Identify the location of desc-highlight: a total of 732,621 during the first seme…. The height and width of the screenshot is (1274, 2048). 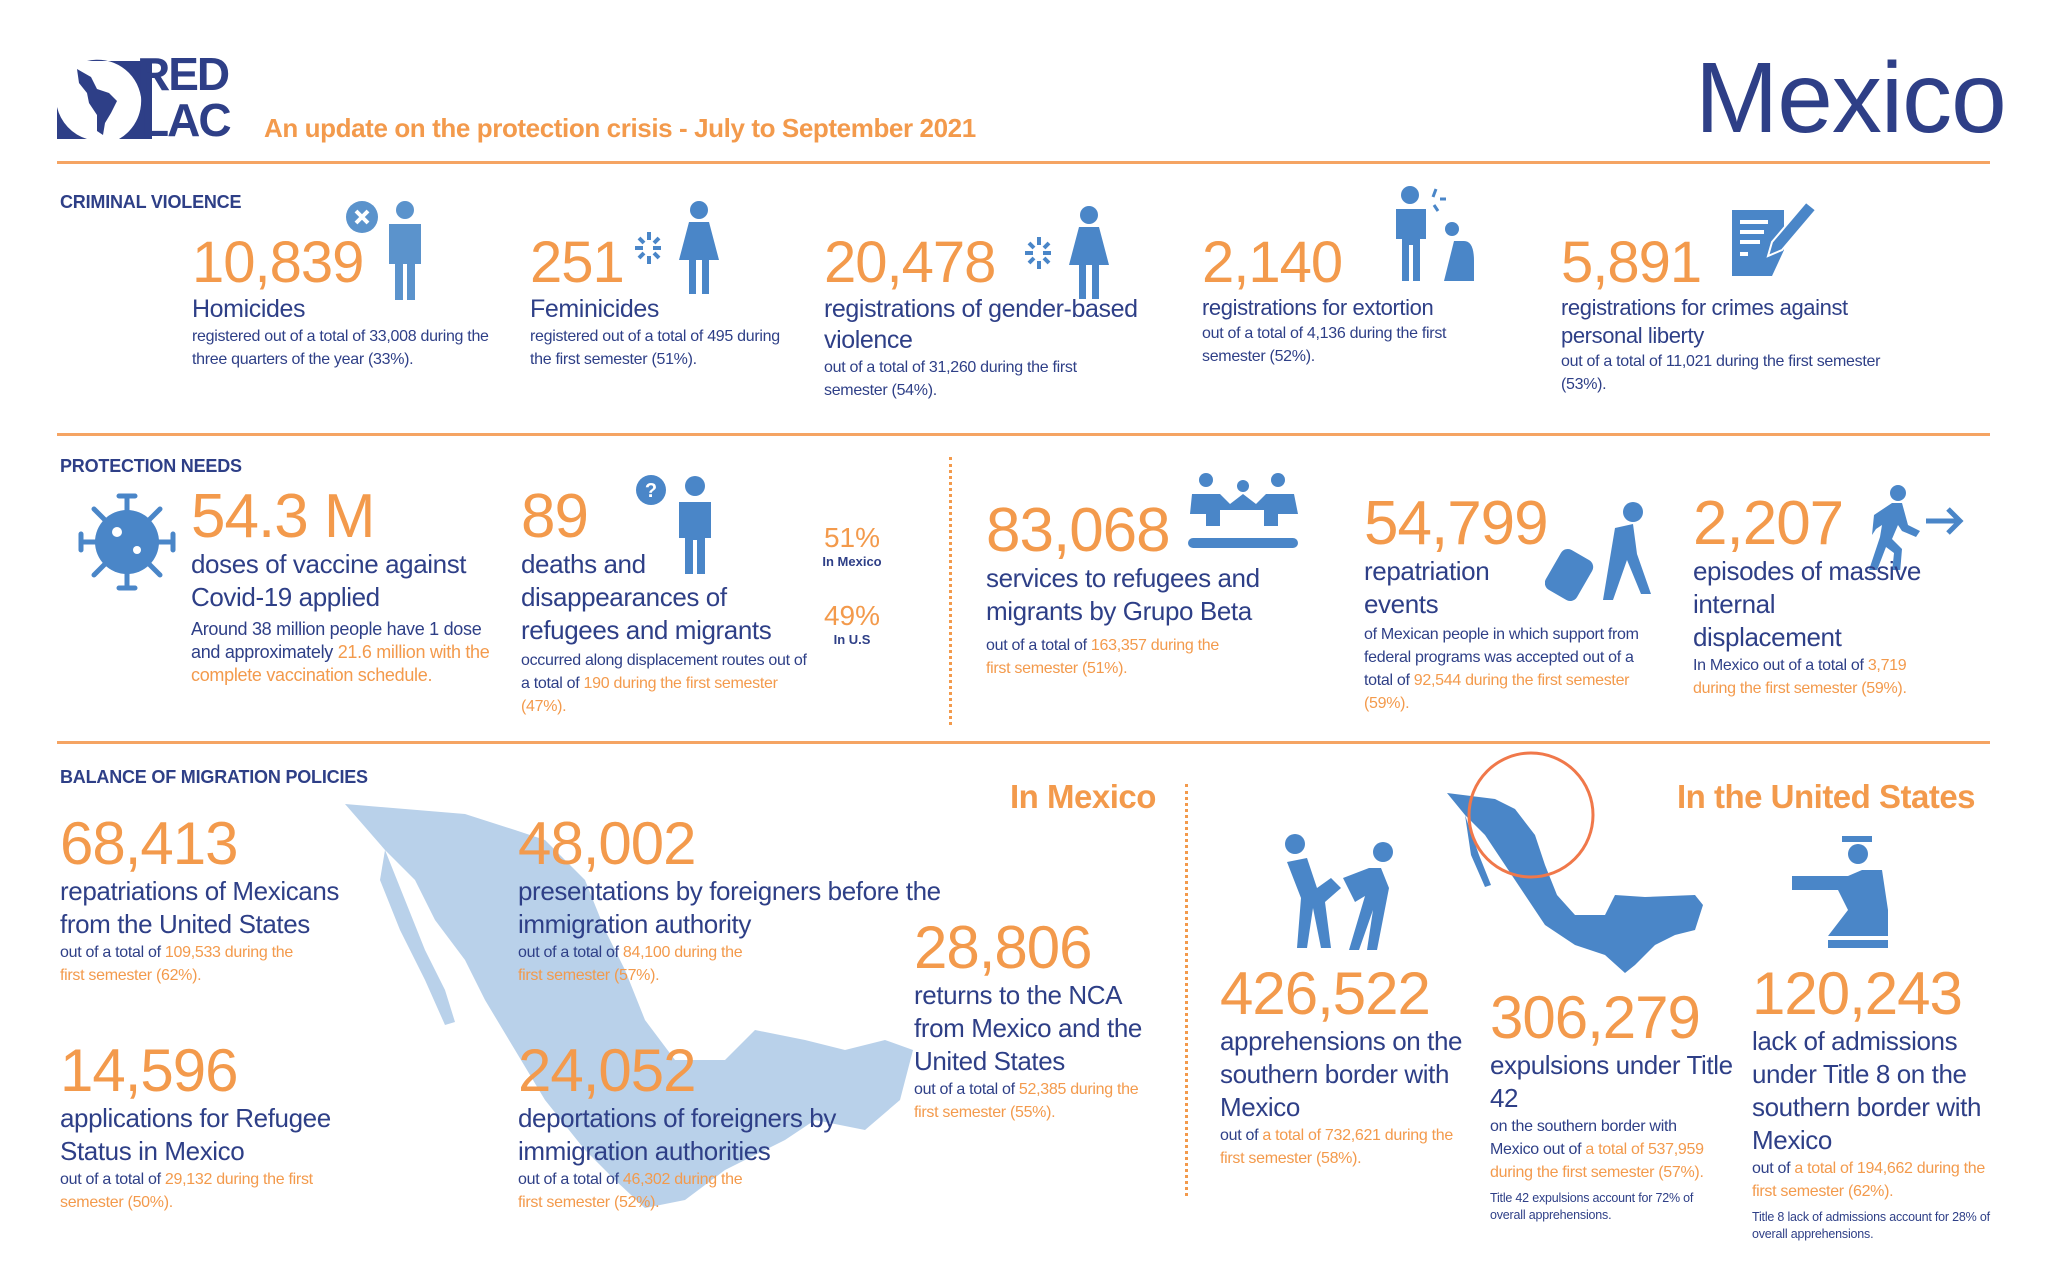
(1336, 1147).